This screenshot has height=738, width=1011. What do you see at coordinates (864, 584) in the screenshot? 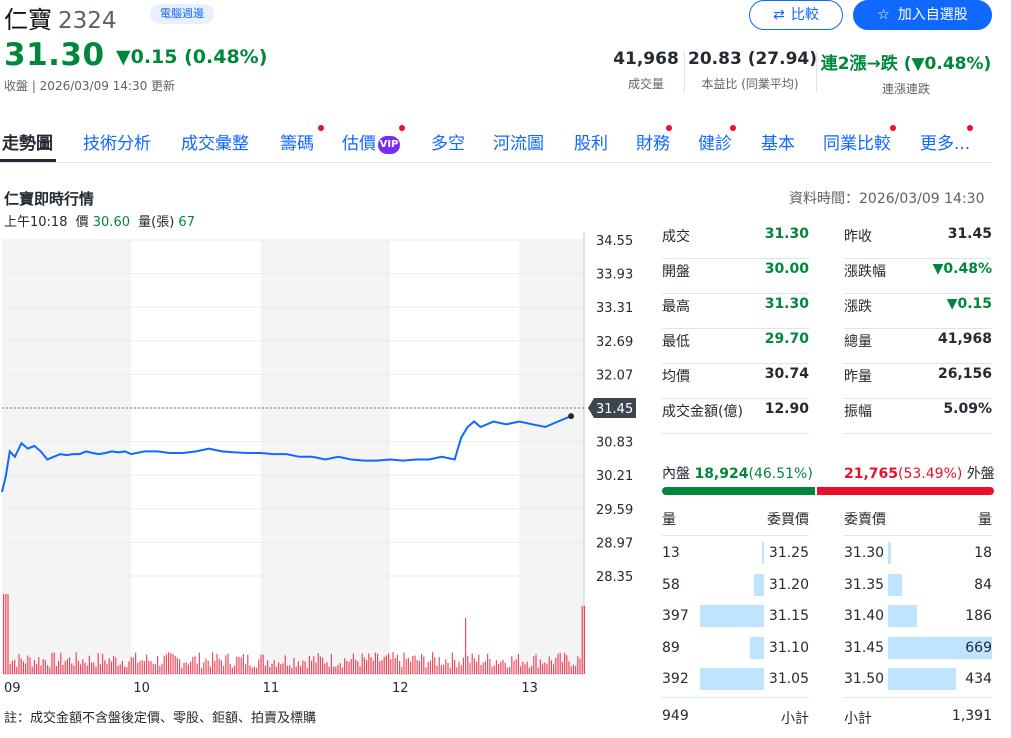
I see `ask-price: 31.35` at bounding box center [864, 584].